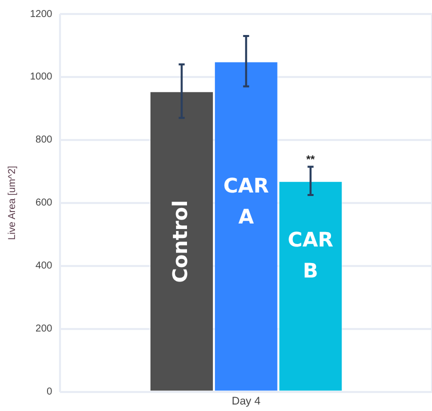 This screenshot has height=411, width=432. What do you see at coordinates (44, 266) in the screenshot?
I see `y-tick-label: 400` at bounding box center [44, 266].